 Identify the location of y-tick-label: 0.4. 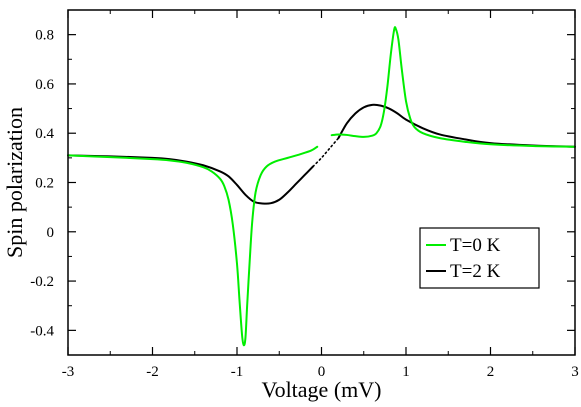
(44, 134).